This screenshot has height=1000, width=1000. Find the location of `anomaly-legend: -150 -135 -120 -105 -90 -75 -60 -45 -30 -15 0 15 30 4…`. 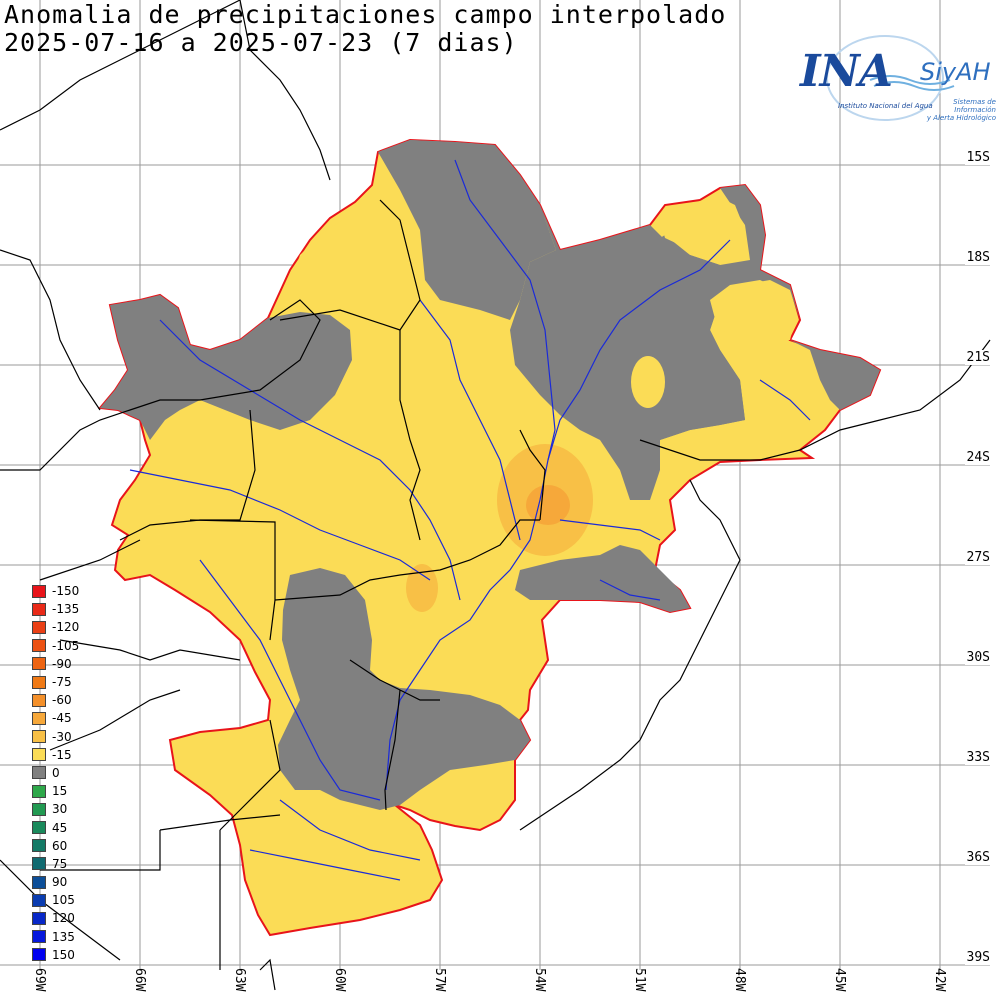

anomaly-legend: -150 -135 -120 -105 -90 -75 -60 -45 -30 -15 0 15 30 4… is located at coordinates (55, 773).